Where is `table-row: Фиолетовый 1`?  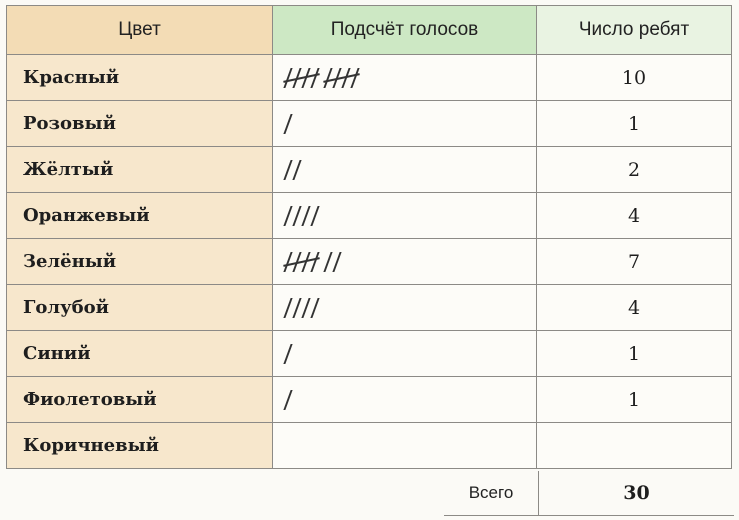
table-row: Фиолетовый 1 is located at coordinates (369, 399).